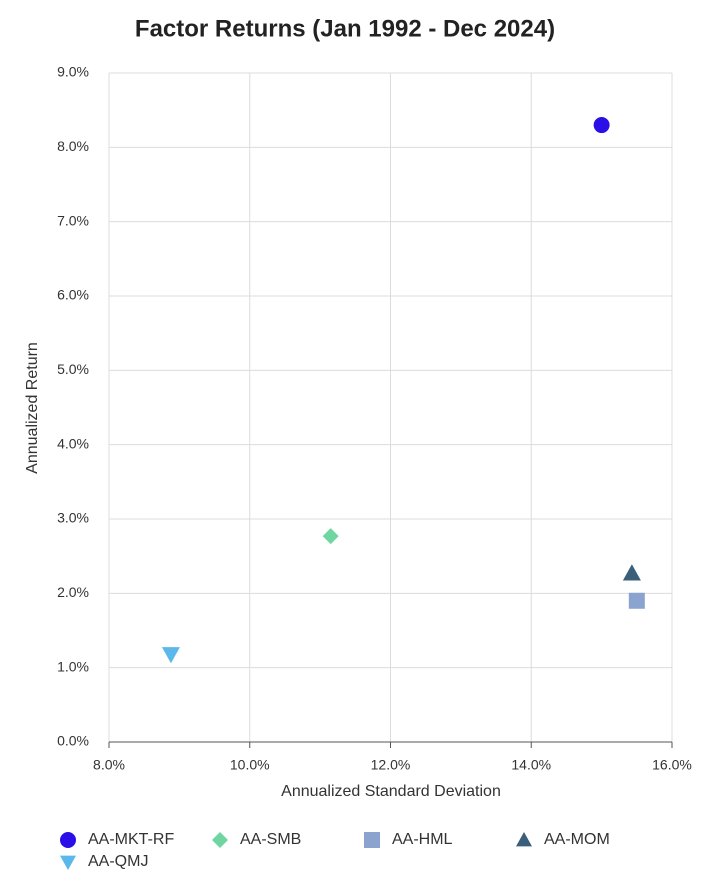 The height and width of the screenshot is (895, 701). What do you see at coordinates (73, 72) in the screenshot?
I see `y-tick-label: 9.0%` at bounding box center [73, 72].